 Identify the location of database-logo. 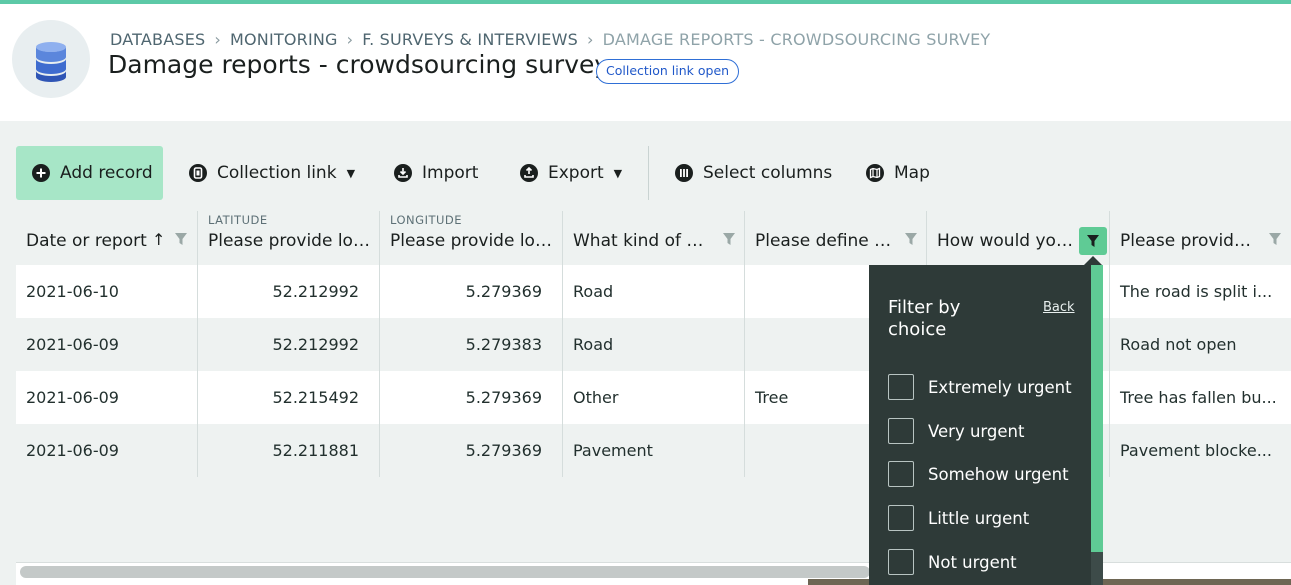
(51, 59).